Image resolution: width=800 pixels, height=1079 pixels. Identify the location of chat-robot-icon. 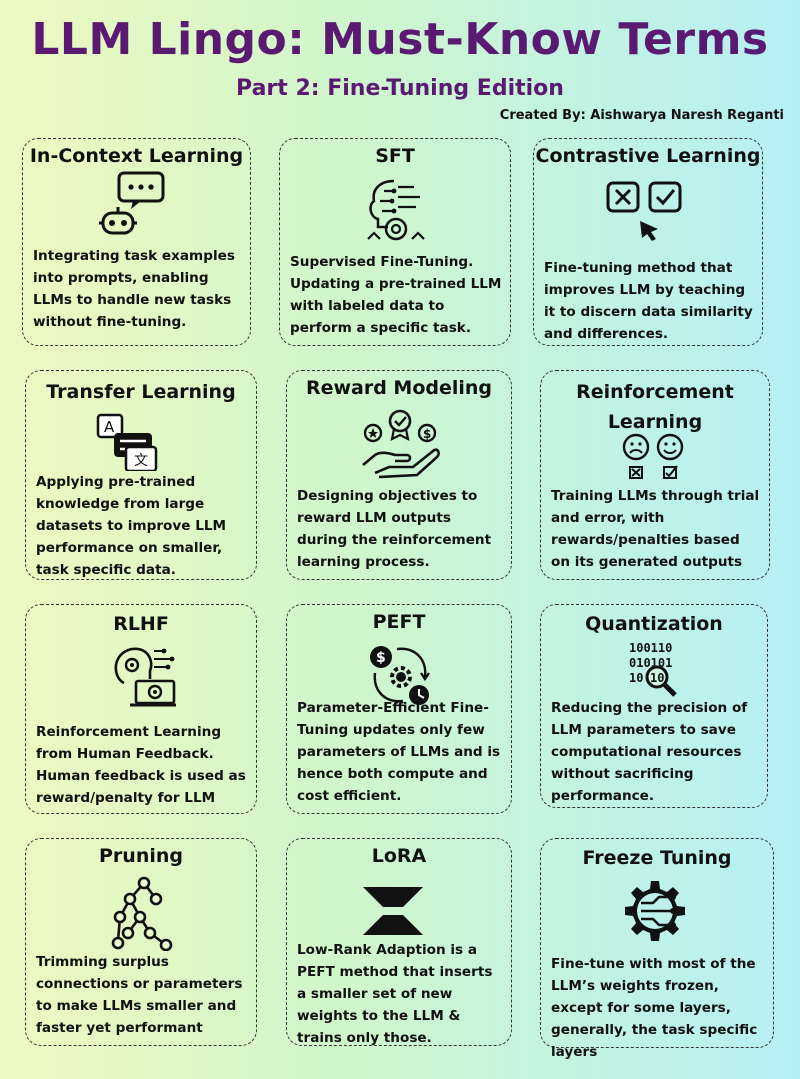
(132, 203).